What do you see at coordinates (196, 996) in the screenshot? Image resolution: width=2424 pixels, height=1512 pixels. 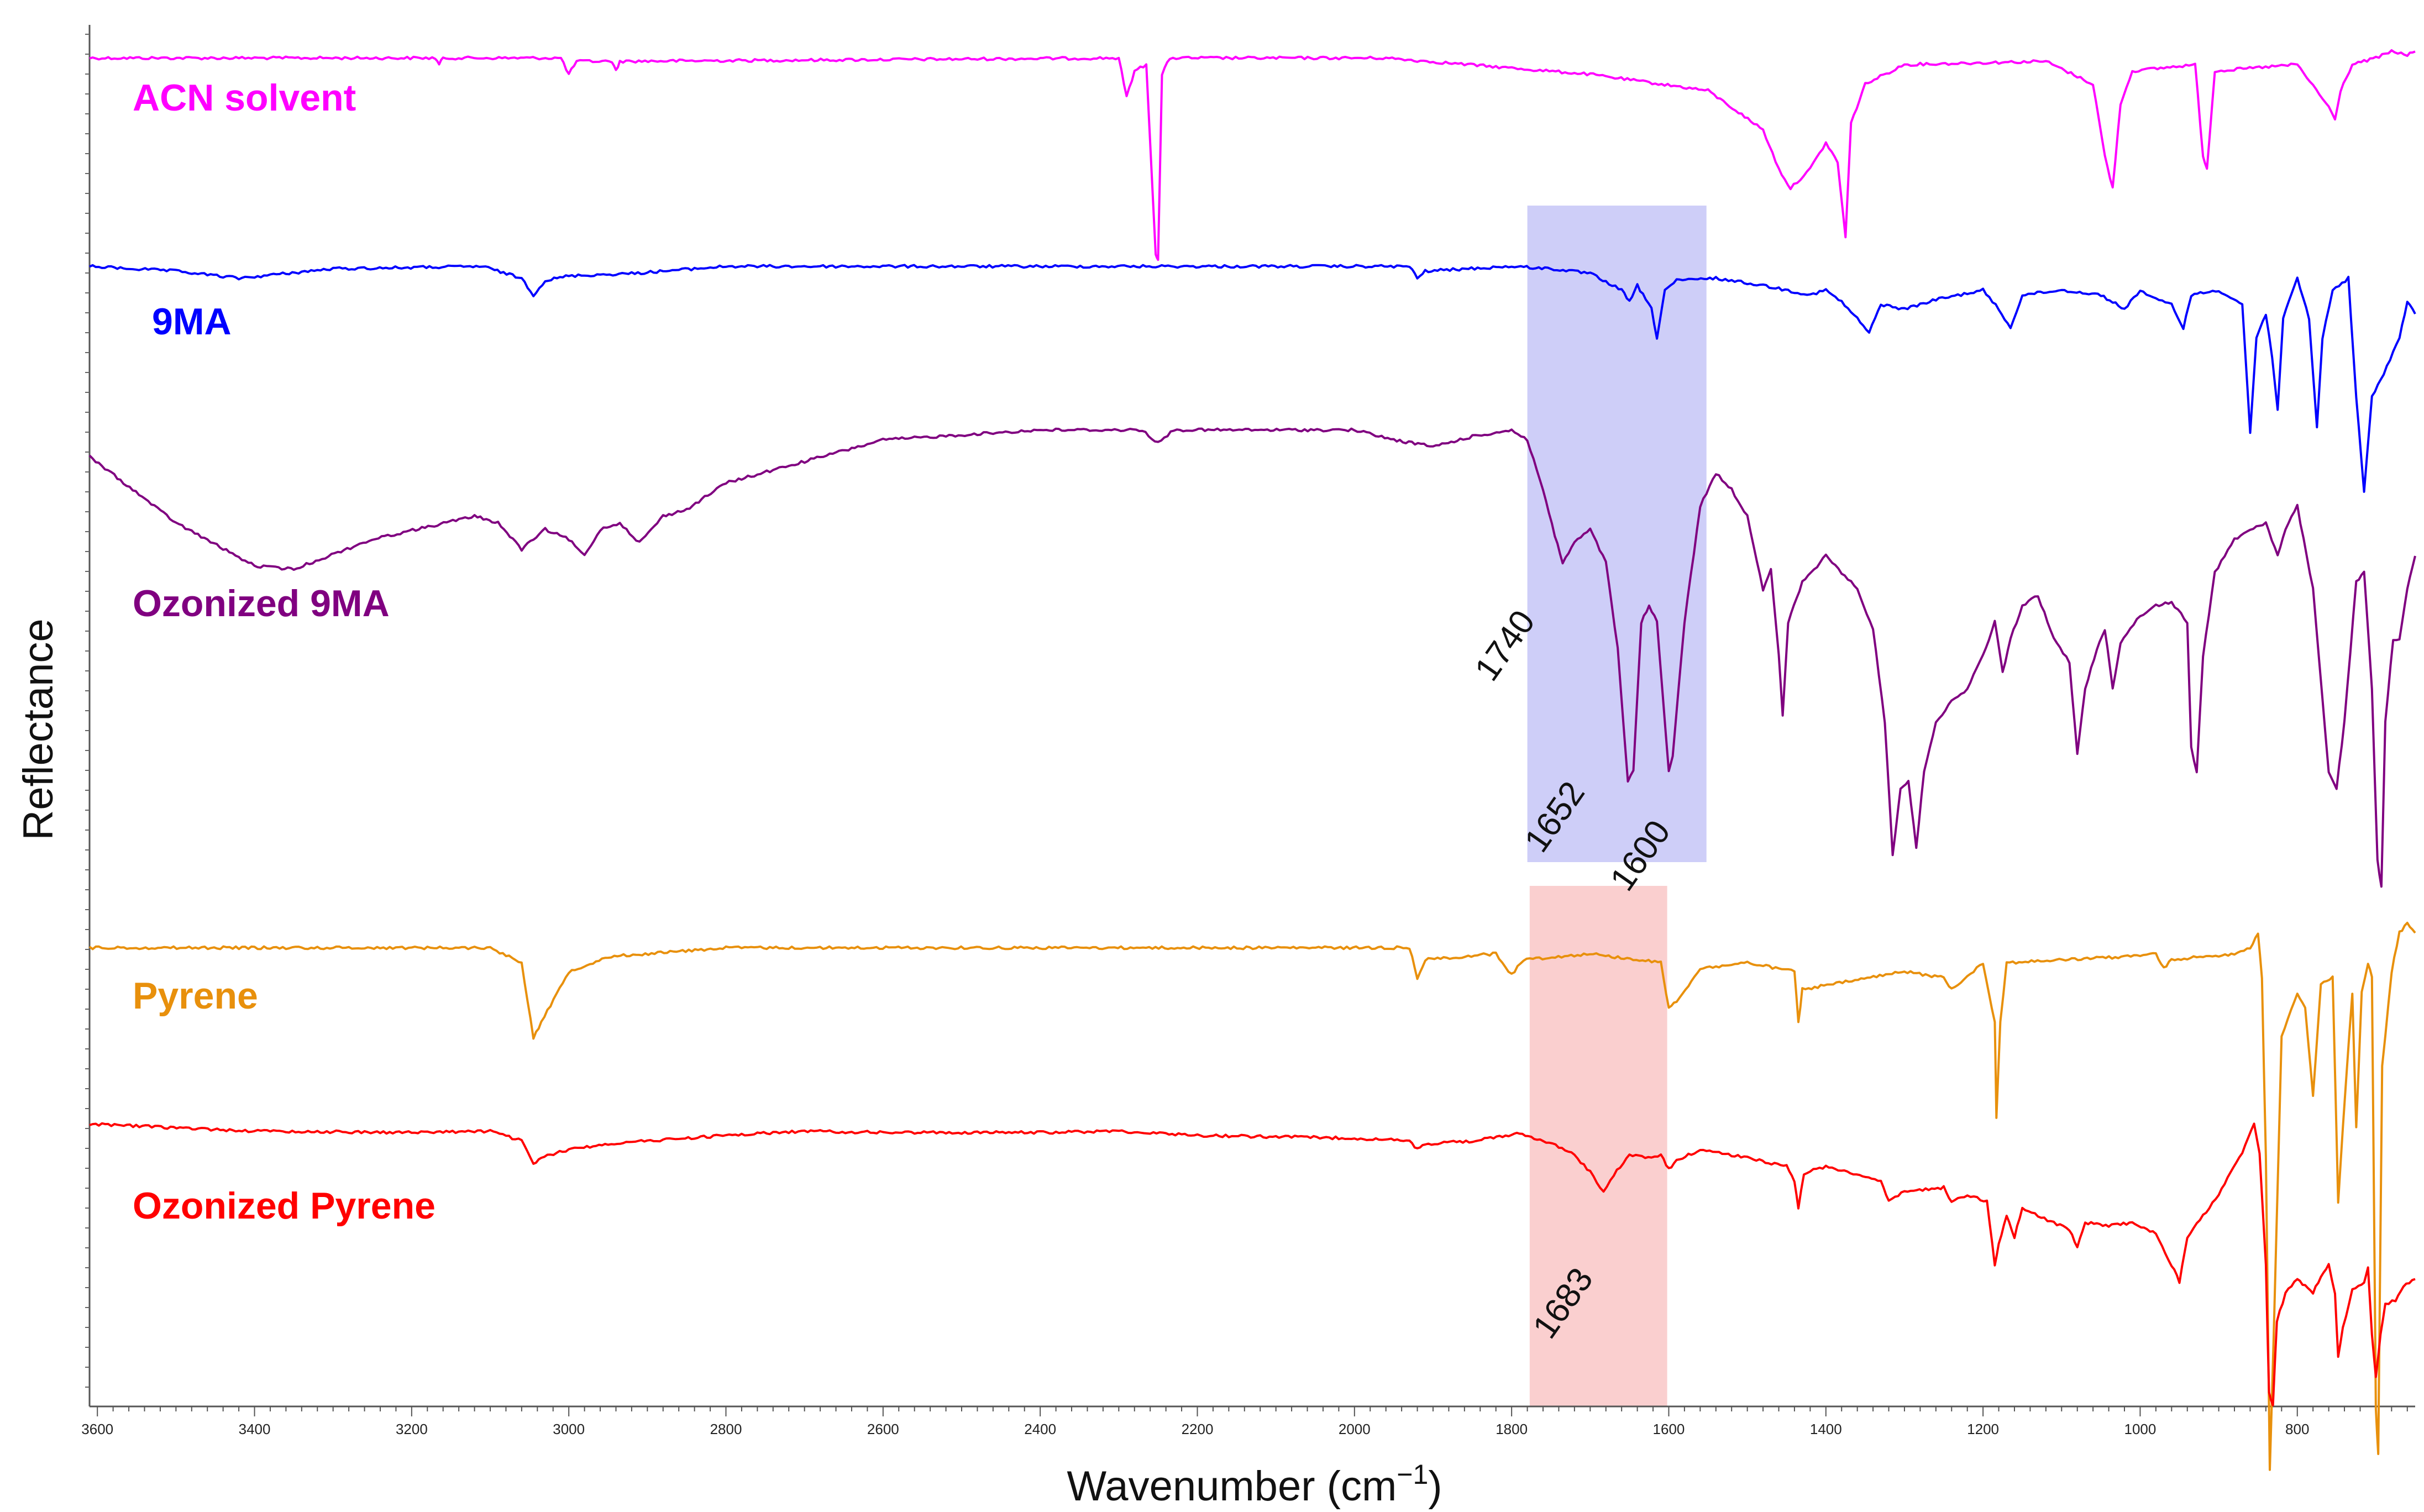 I see `series-label-pyrene: Pyrene` at bounding box center [196, 996].